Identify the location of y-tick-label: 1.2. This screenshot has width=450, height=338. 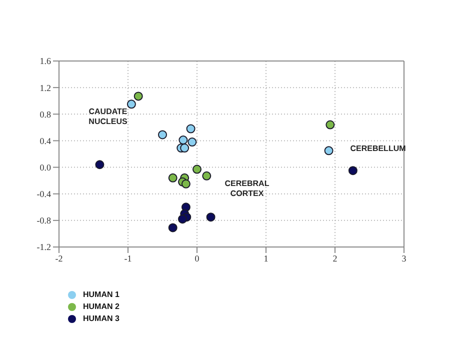
(45, 87).